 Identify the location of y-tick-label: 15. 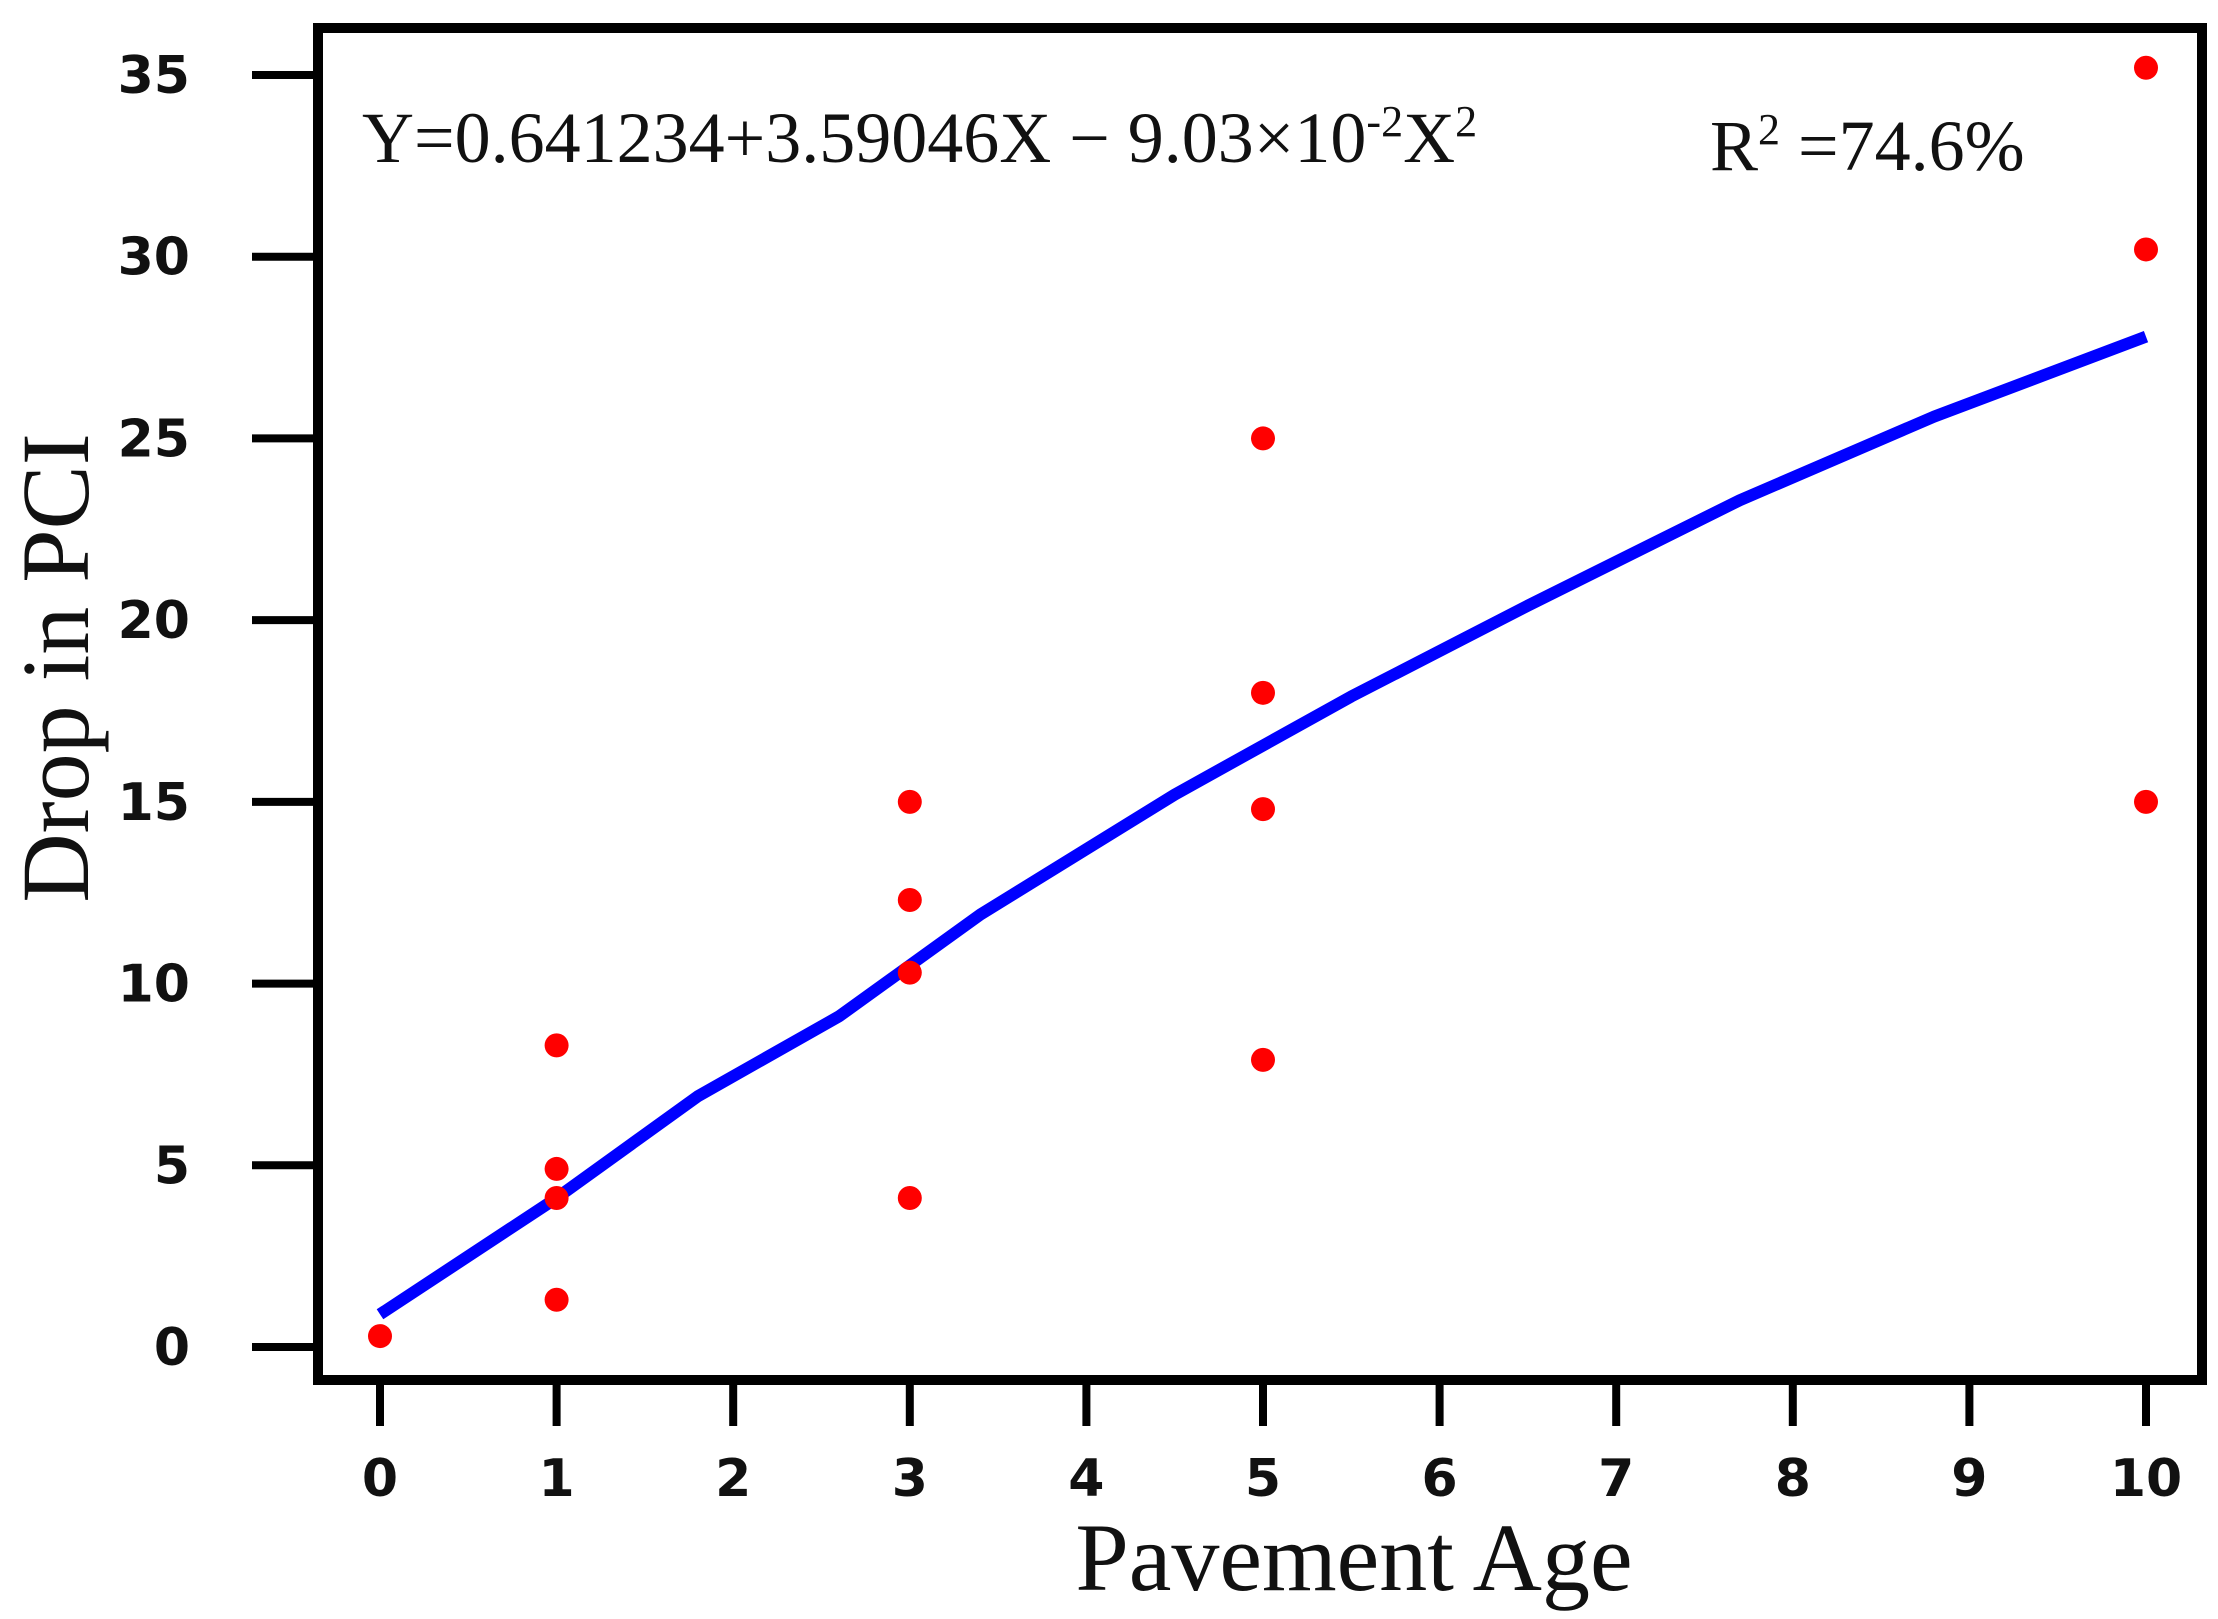
(154, 803).